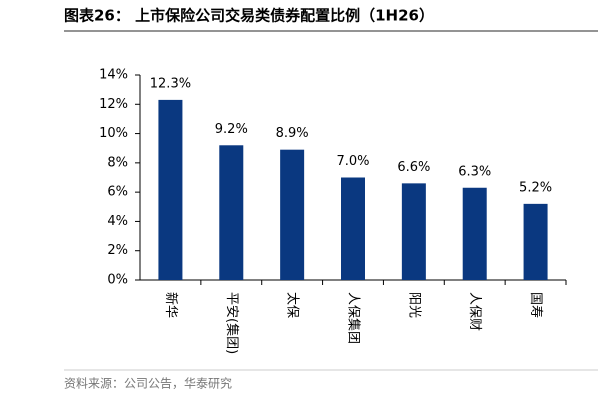 This screenshot has width=616, height=403. Describe the element at coordinates (113, 133) in the screenshot. I see `y-tick-label: 10%` at that location.